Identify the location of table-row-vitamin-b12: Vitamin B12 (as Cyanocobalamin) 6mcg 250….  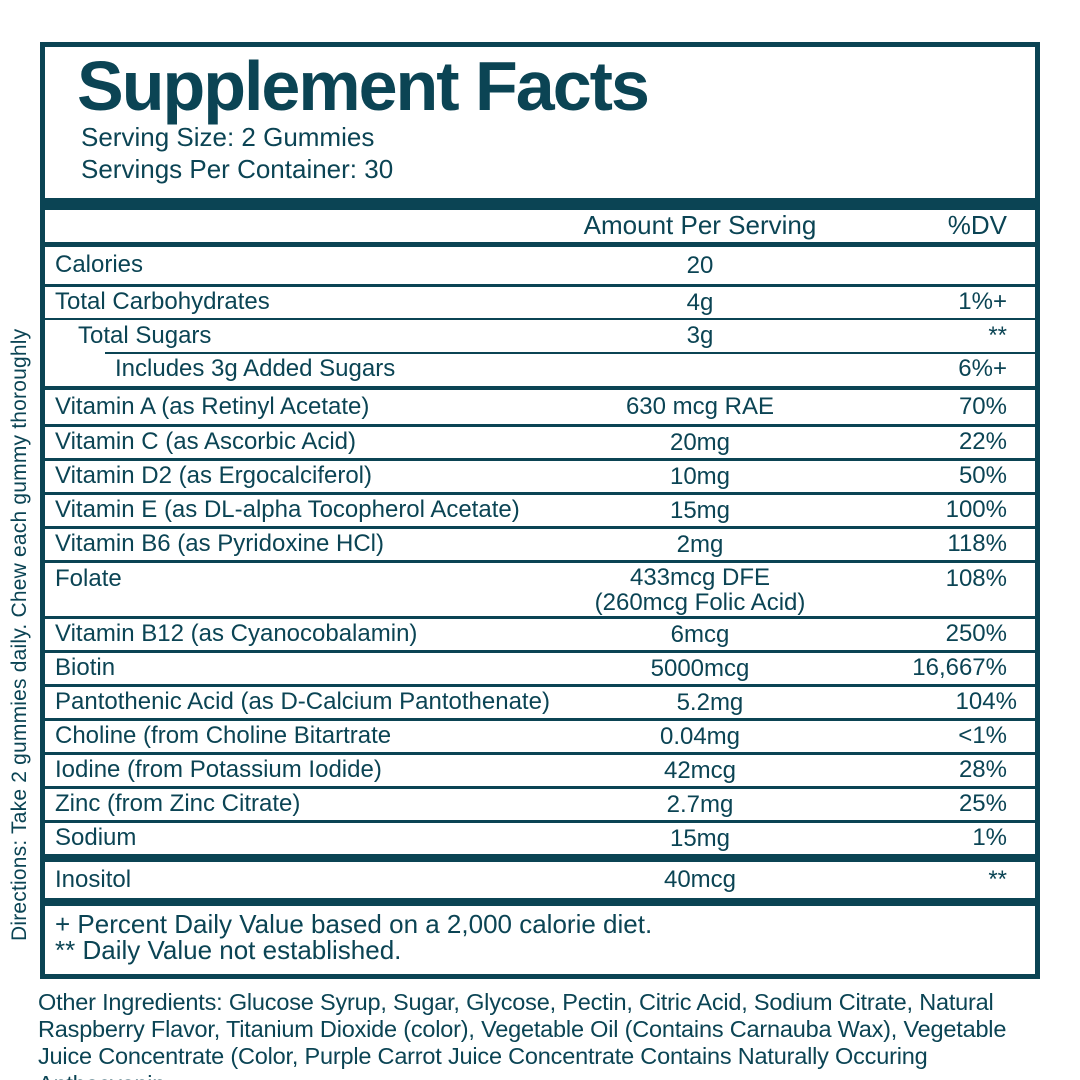
(540, 632).